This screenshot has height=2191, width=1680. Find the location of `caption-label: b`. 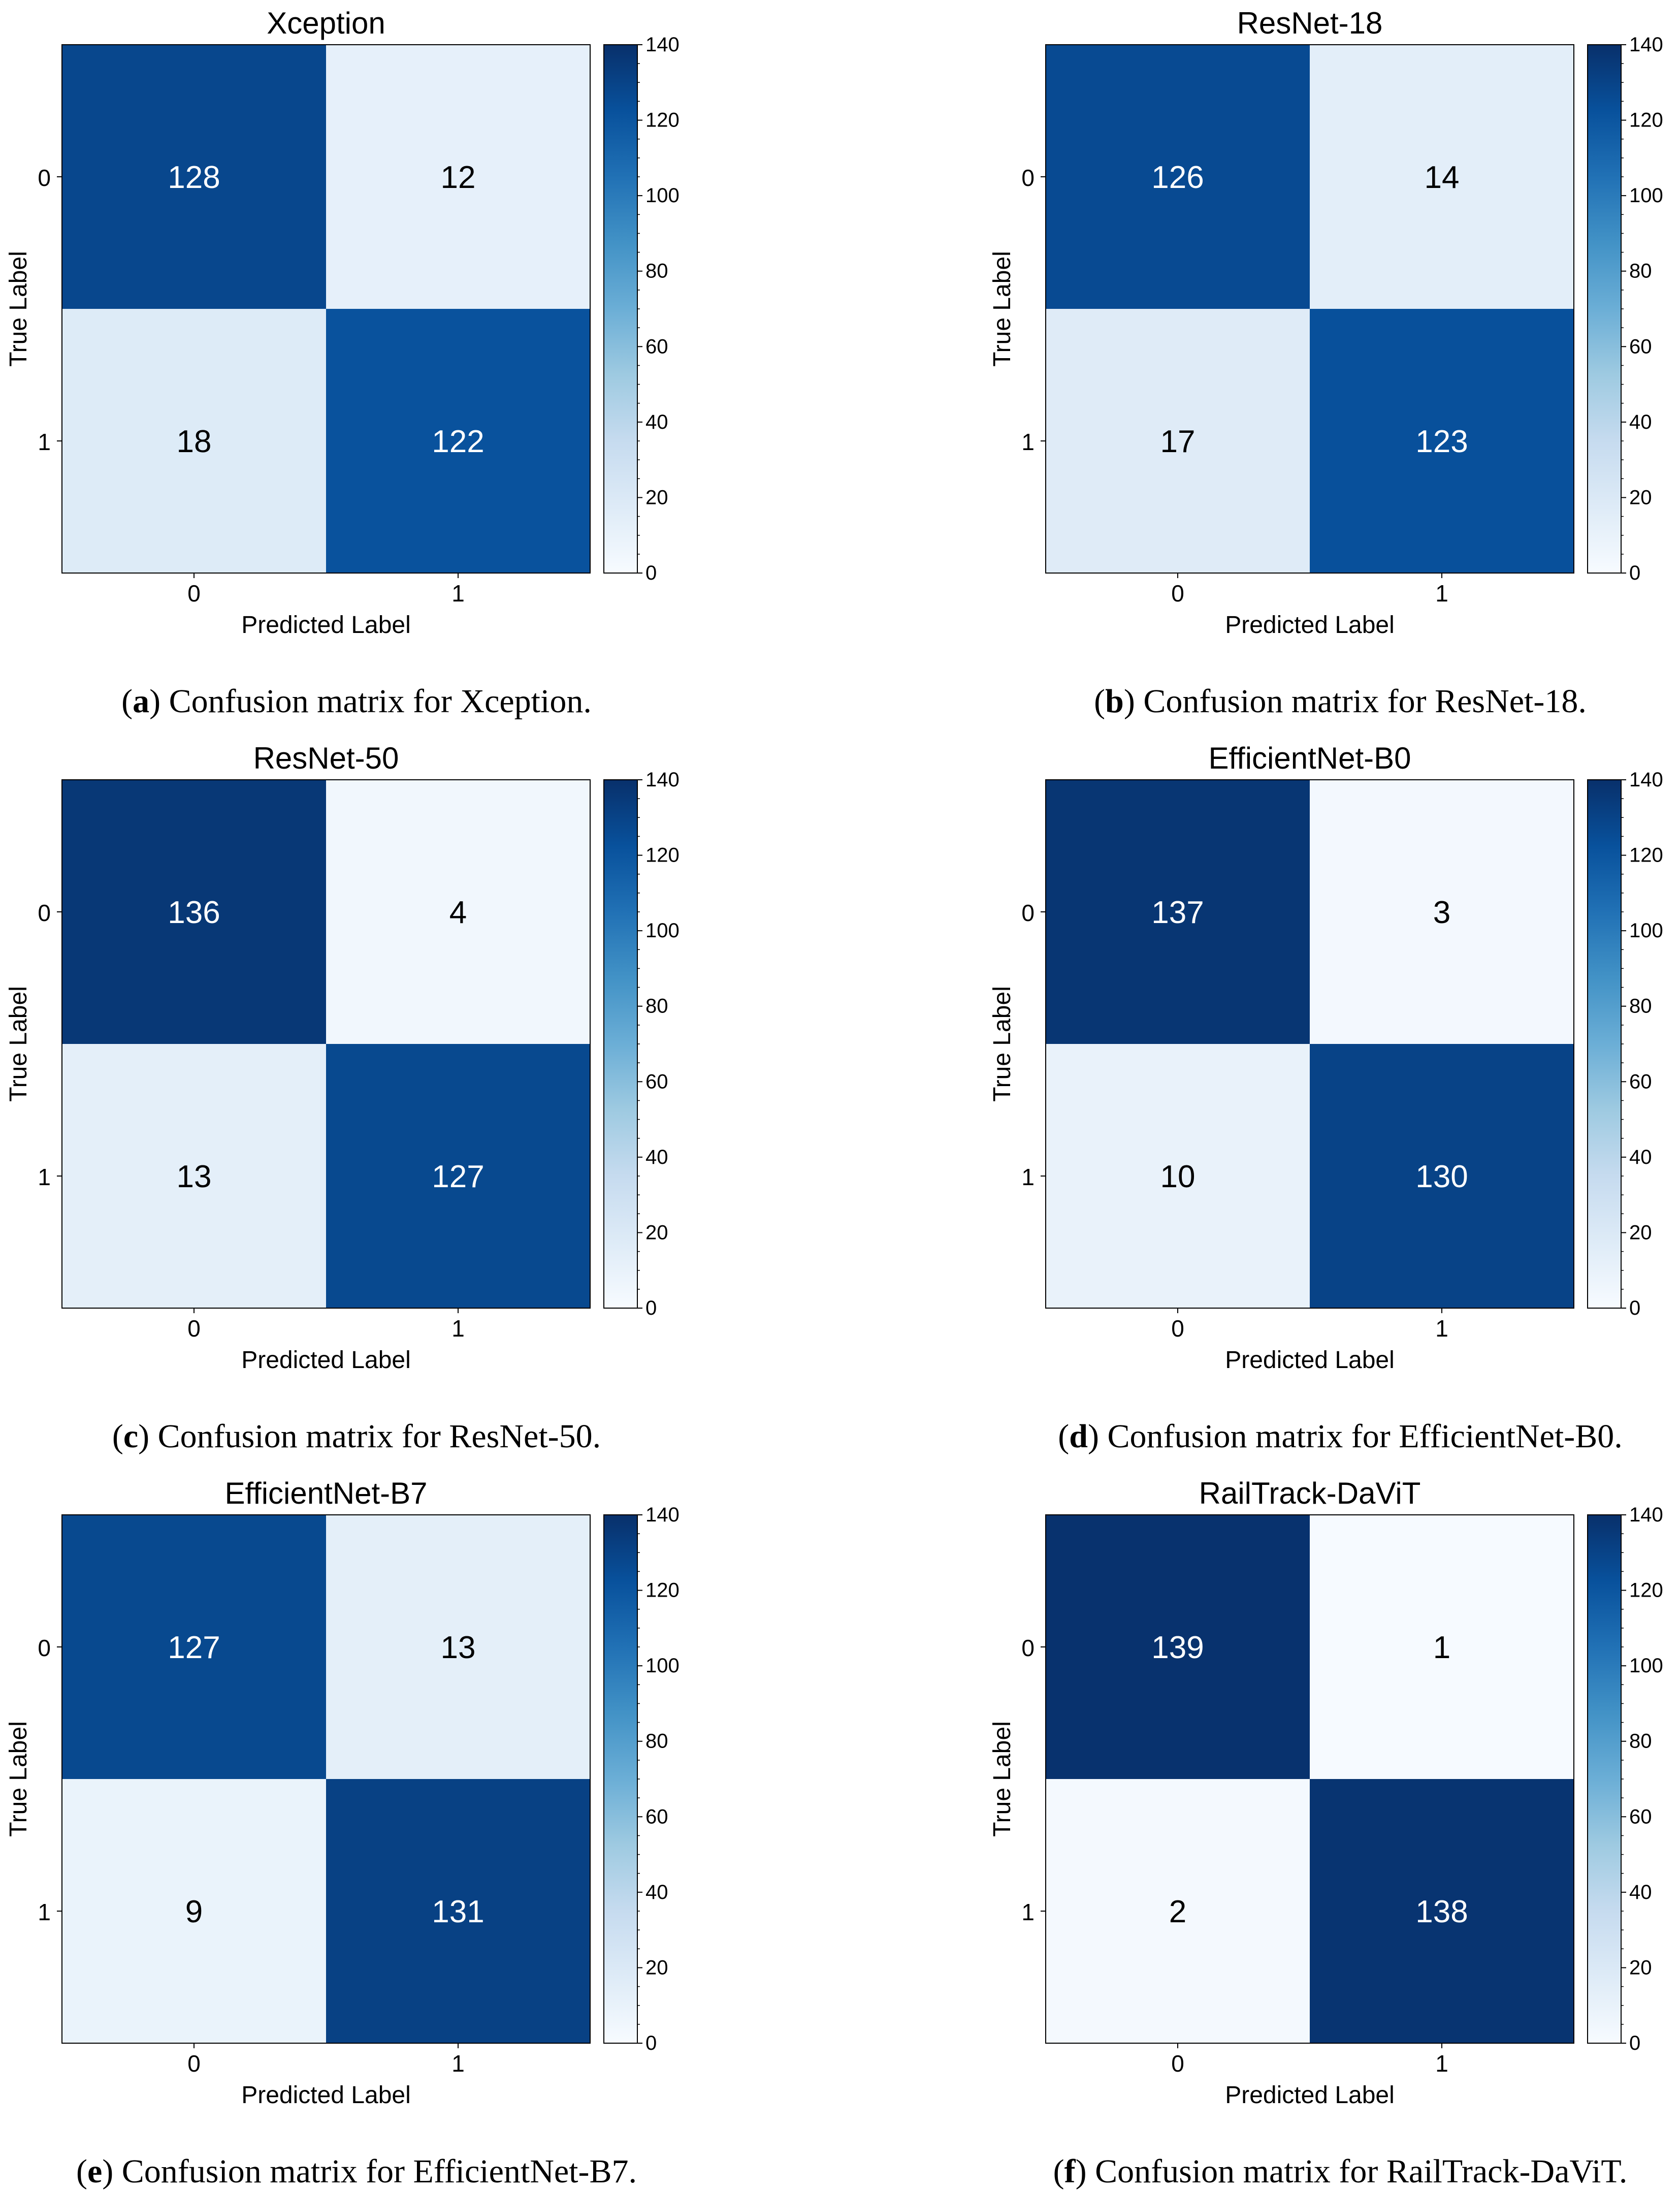

caption-label: b is located at coordinates (1114, 701).